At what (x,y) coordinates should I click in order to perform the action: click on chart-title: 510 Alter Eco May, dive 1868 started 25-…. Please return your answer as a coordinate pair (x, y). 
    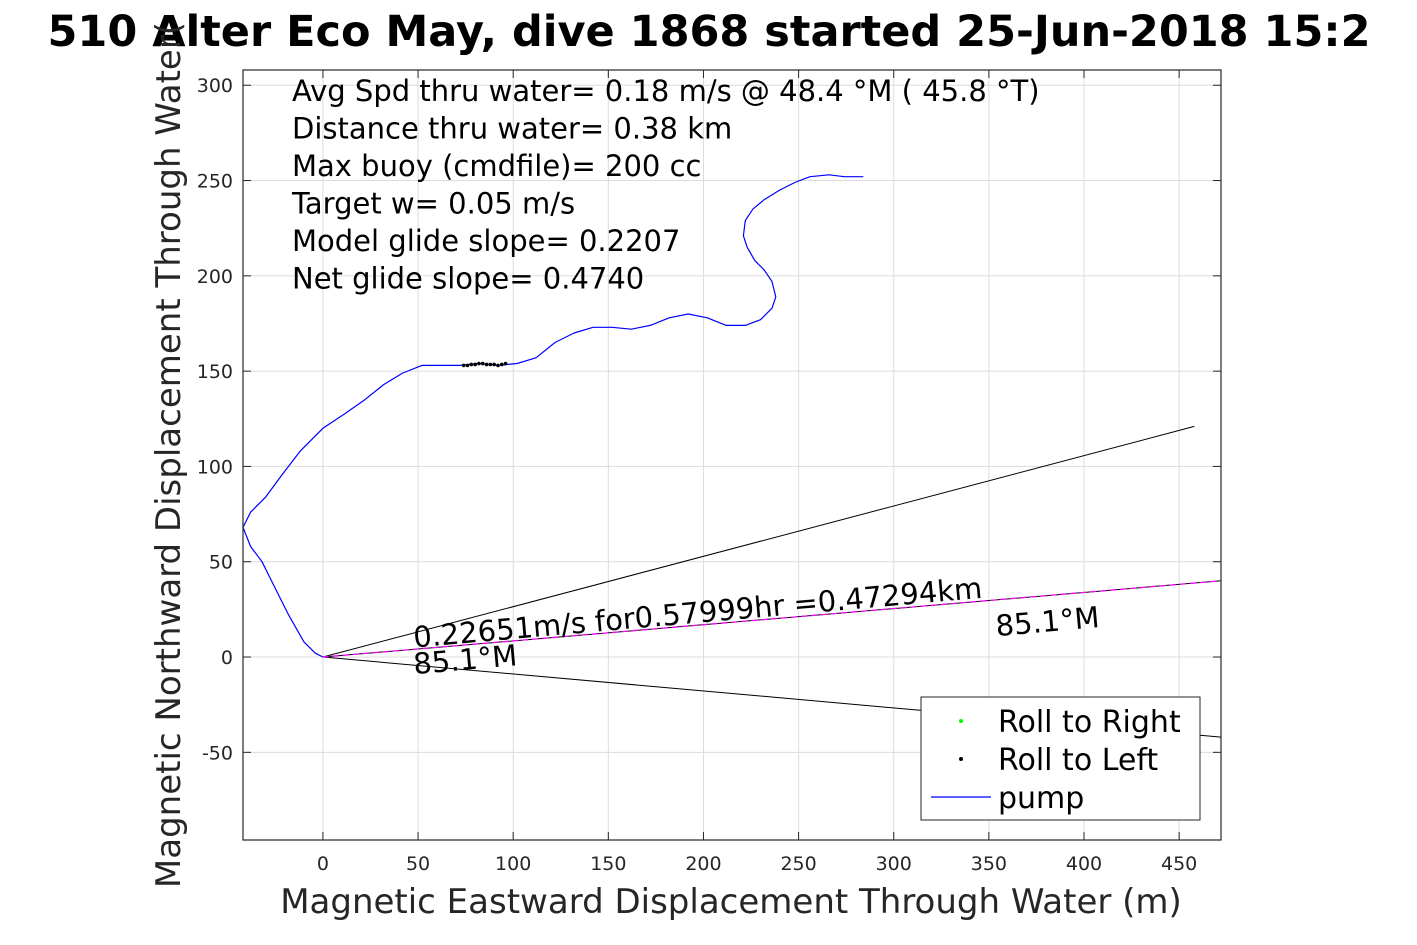
    Looking at the image, I should click on (708, 32).